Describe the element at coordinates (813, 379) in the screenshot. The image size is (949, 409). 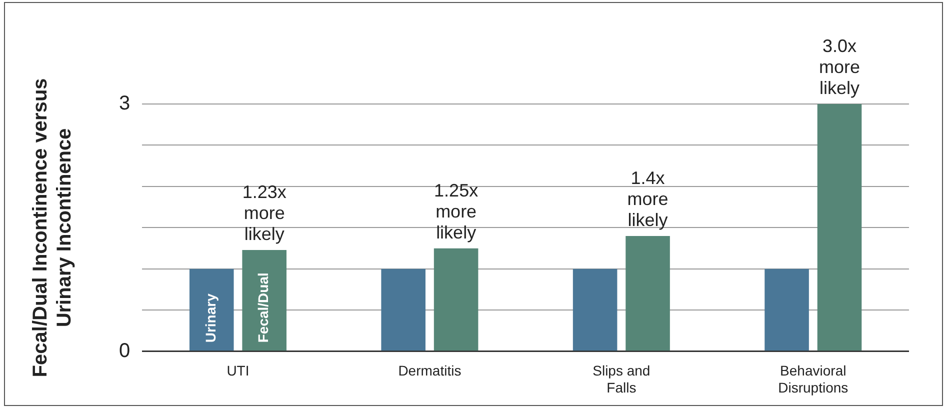
I see `x-tick-label: Behavioral Disruptions` at that location.